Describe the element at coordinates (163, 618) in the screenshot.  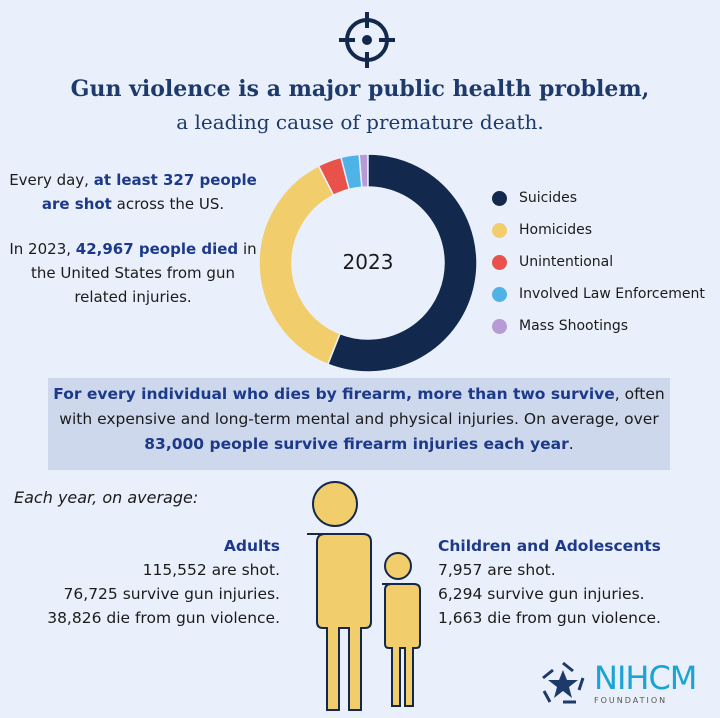
I see `adults-die: 38,826 die from gun violence.` at that location.